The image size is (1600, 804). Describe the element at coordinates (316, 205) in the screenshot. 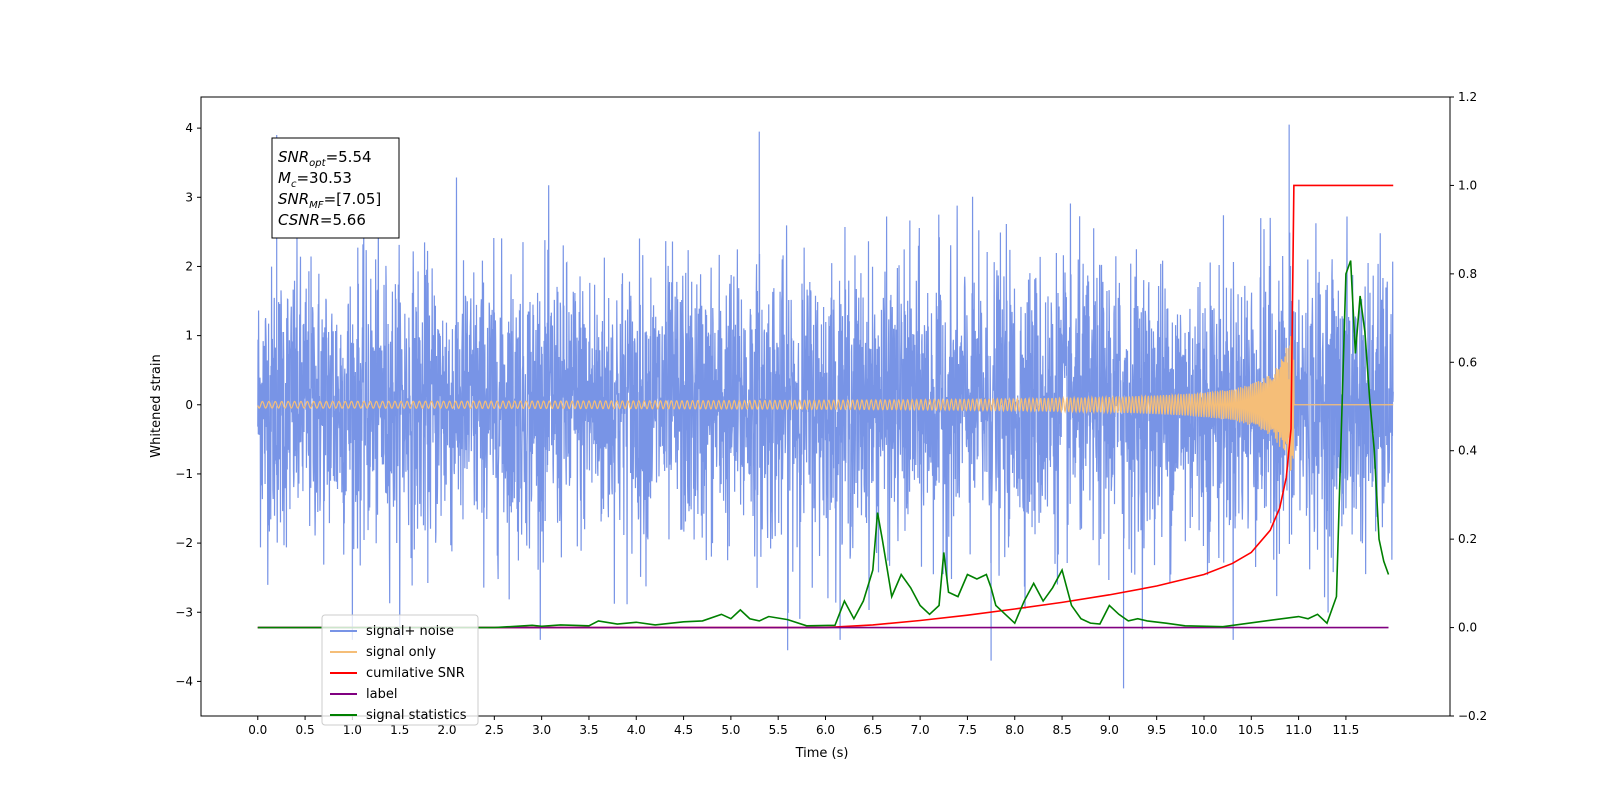

I see `annotation-subscript: MF` at that location.